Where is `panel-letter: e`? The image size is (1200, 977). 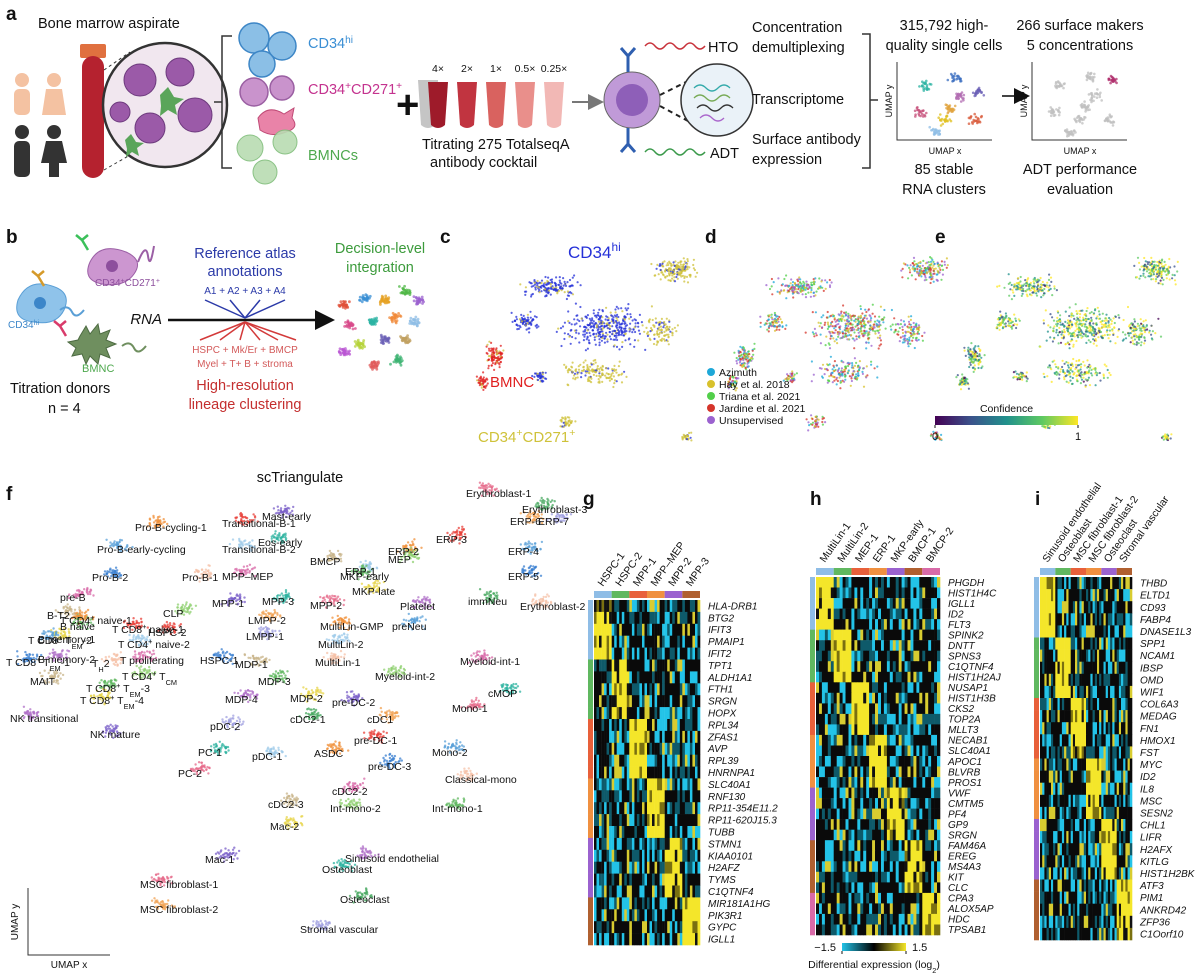 panel-letter: e is located at coordinates (940, 237).